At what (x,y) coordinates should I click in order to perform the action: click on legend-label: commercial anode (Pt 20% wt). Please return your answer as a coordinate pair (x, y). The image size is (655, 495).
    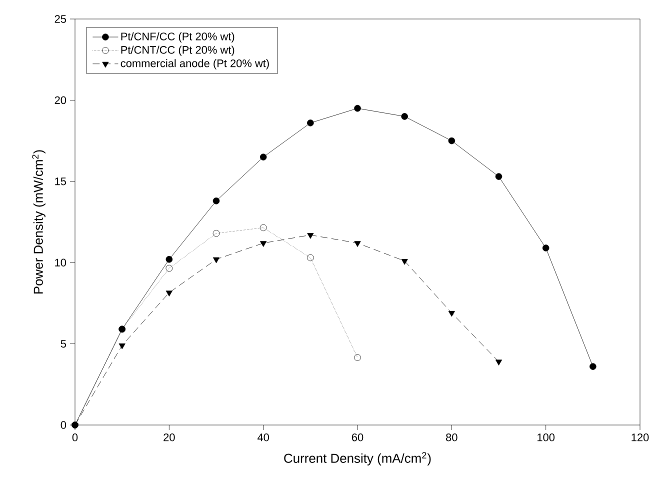
    Looking at the image, I should click on (194, 64).